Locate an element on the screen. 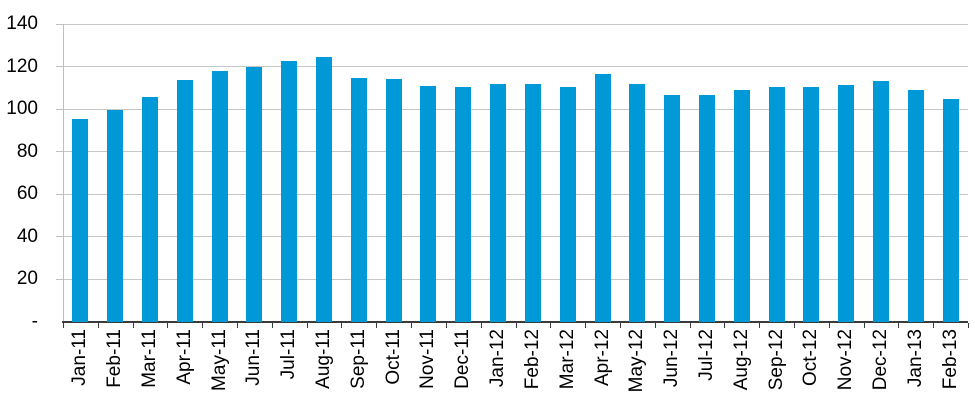 This screenshot has height=404, width=975. x-axis-label: Apr-12 is located at coordinates (603, 366).